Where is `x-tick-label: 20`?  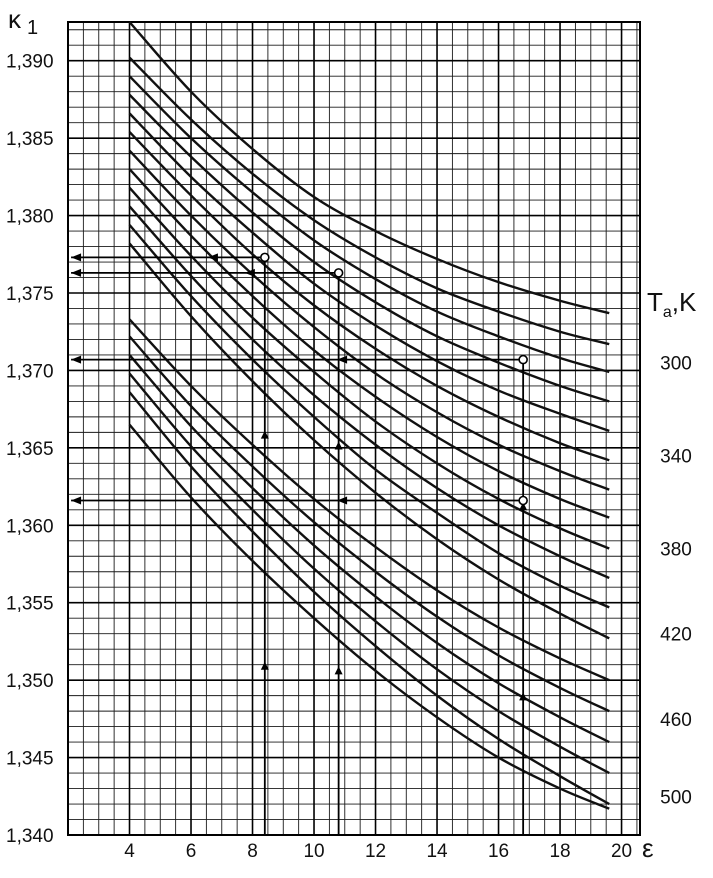
x-tick-label: 20 is located at coordinates (621, 851).